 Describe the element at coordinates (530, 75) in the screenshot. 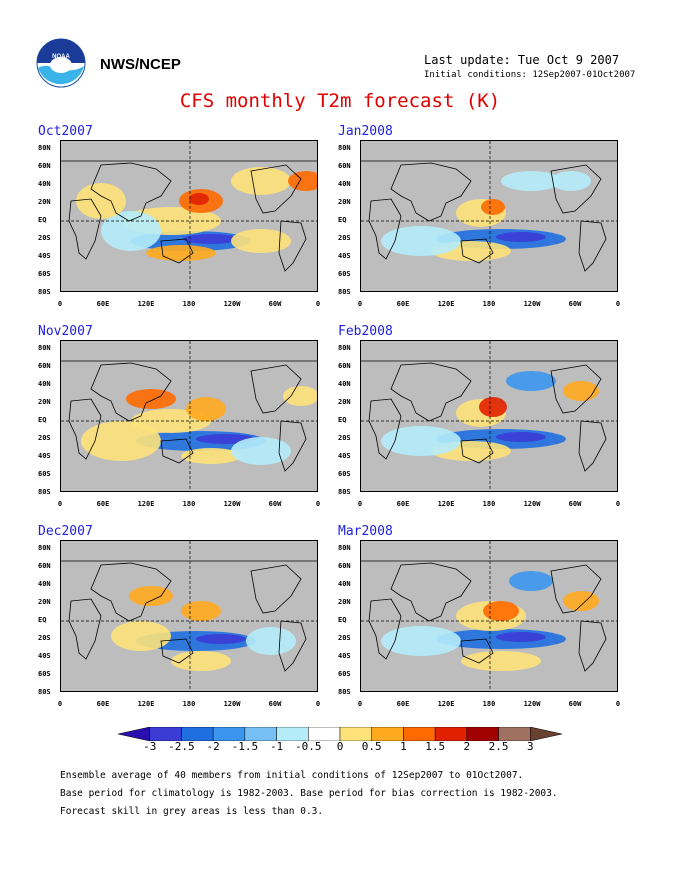

I see `initial-conditions: Initial conditions: 12Sep2007-01Oct2007` at that location.